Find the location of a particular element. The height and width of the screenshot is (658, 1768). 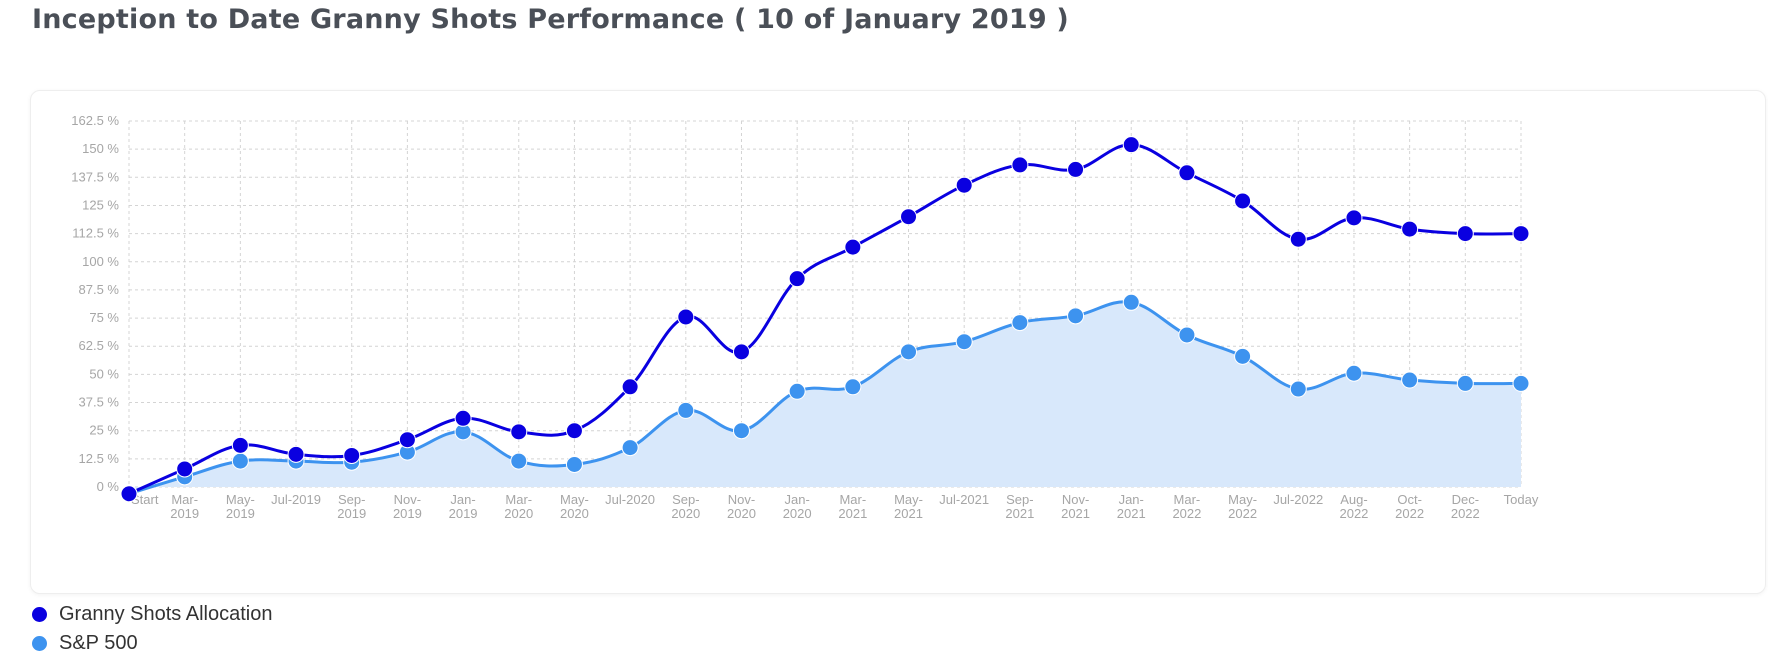

x-tick-label: Mar-2020 is located at coordinates (518, 506).